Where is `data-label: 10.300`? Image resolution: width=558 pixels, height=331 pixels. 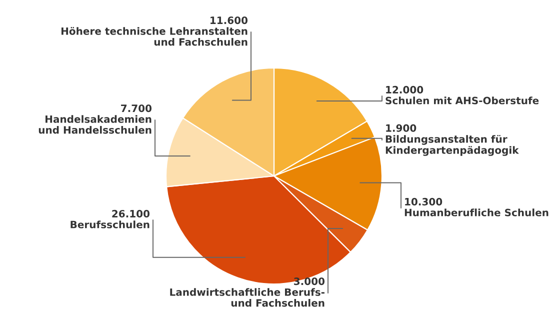
data-label: 10.300 is located at coordinates (423, 202).